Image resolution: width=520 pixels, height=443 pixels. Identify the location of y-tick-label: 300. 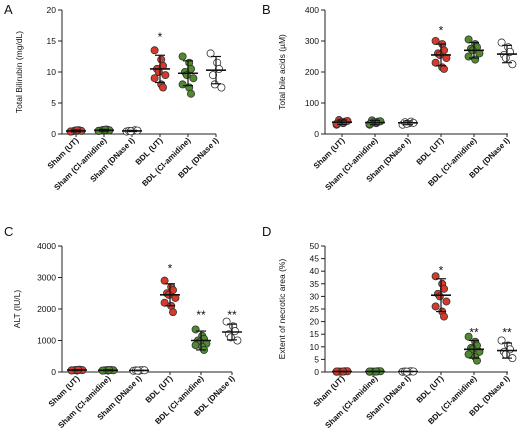
(312, 41).